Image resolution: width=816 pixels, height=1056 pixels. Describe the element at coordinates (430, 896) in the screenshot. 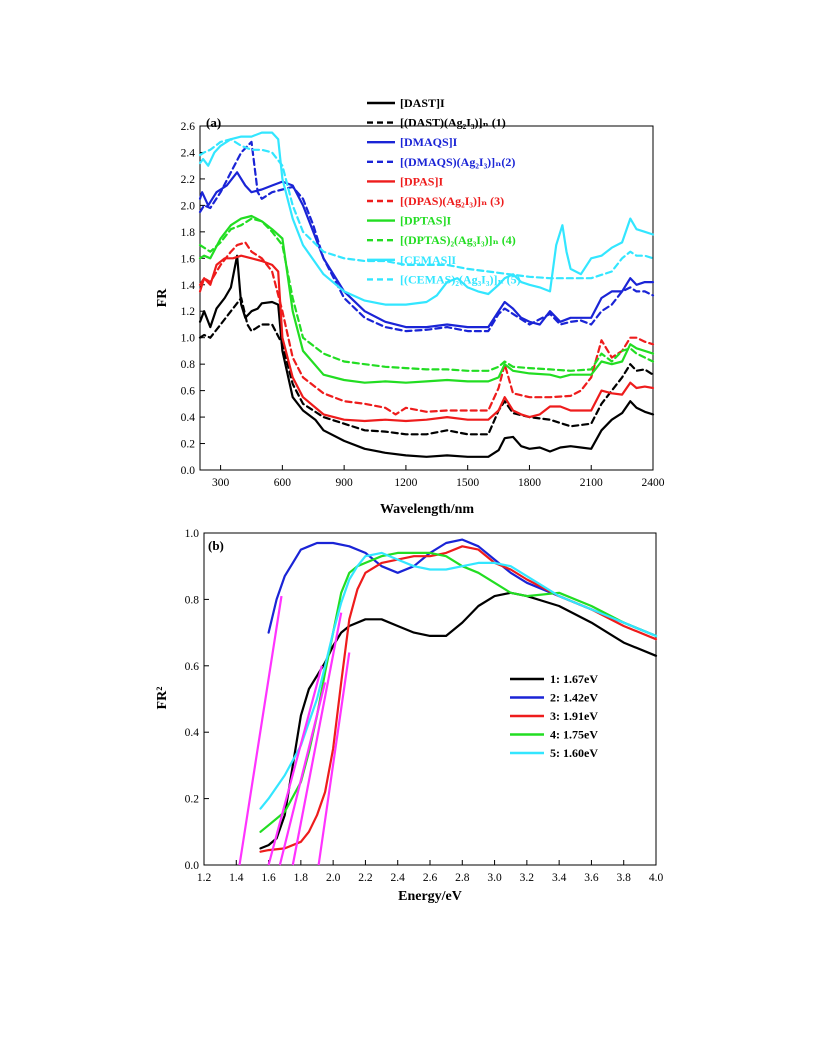

I see `x-axis-label-b: Energy/eV` at that location.